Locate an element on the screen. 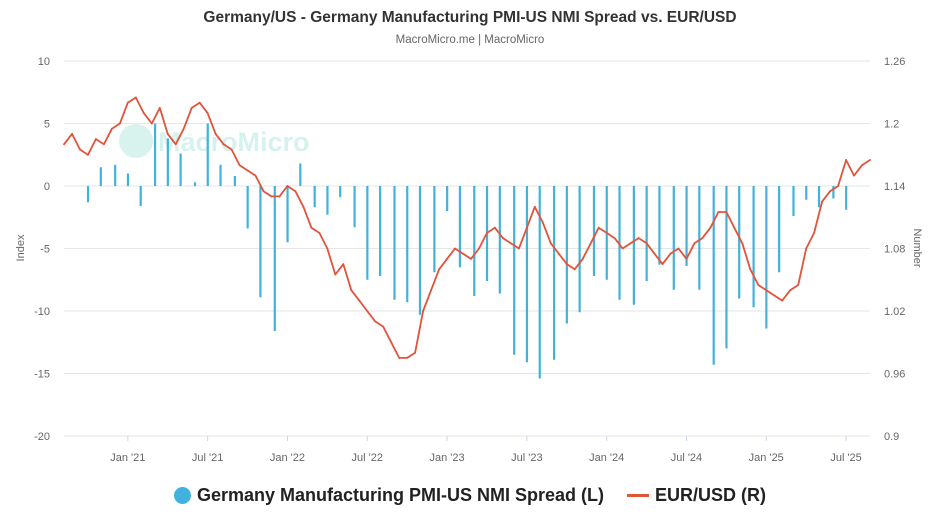 The width and height of the screenshot is (940, 529). right-tick-label: 1.2 is located at coordinates (891, 125).